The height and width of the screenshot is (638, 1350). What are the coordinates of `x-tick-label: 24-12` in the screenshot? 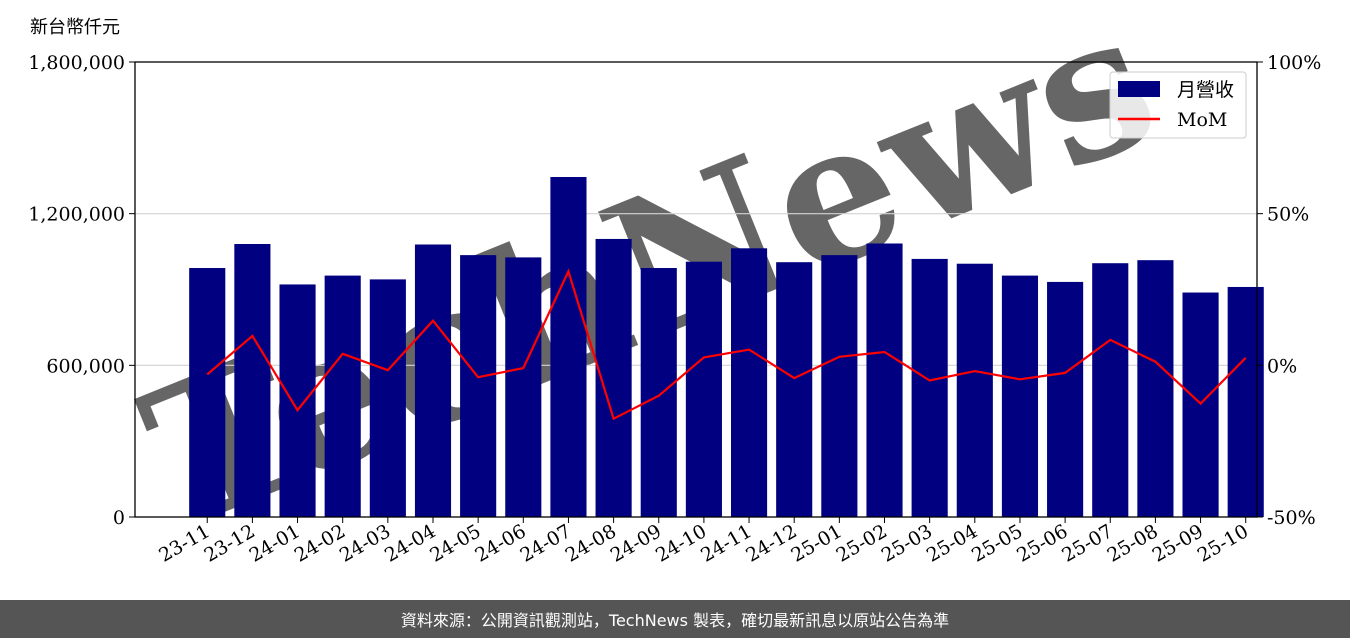 It's located at (771, 543).